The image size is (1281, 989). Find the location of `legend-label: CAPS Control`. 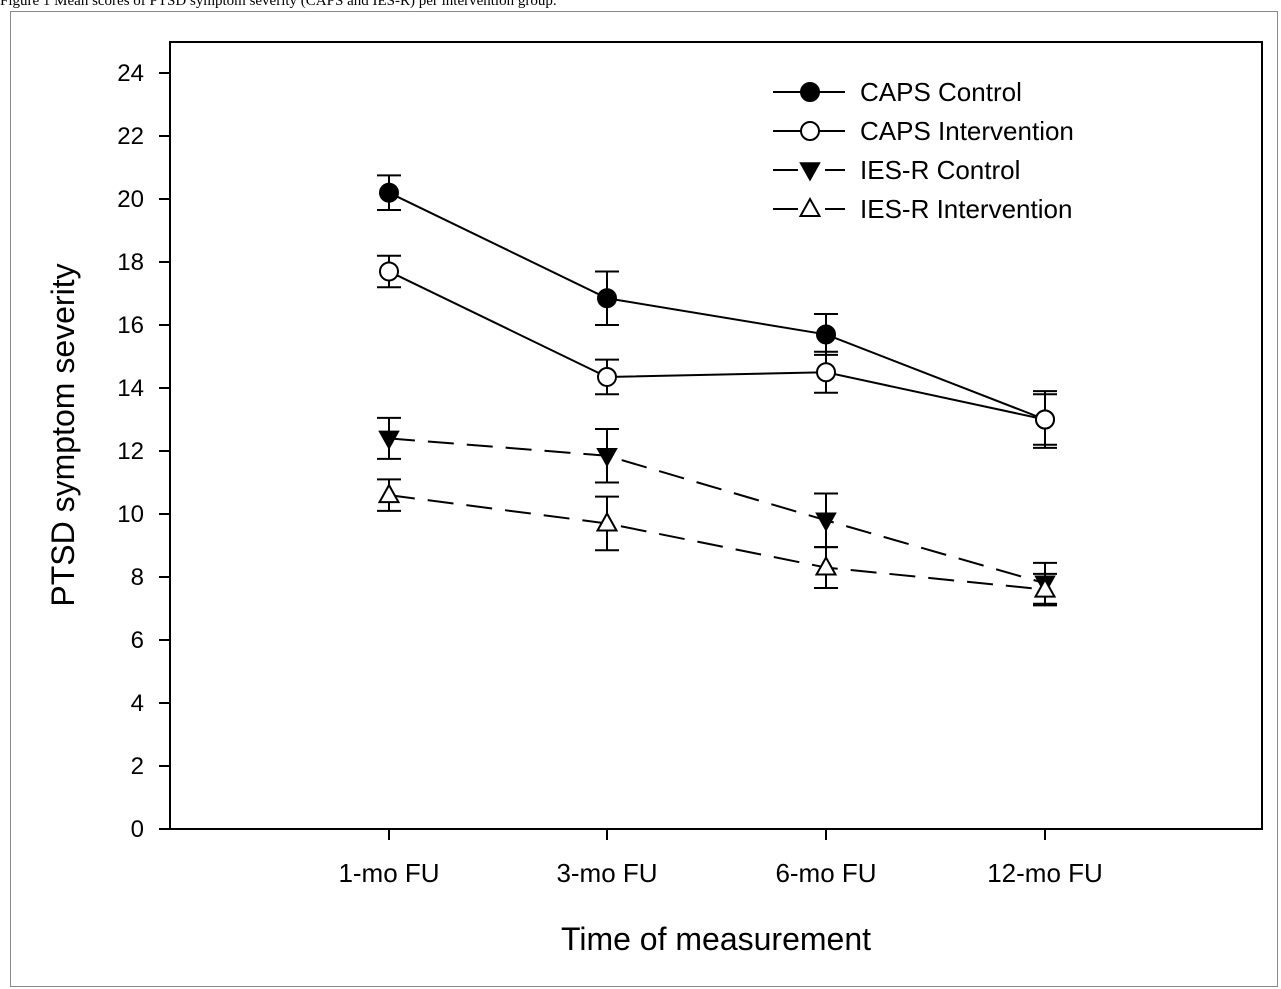

legend-label: CAPS Control is located at coordinates (941, 92).